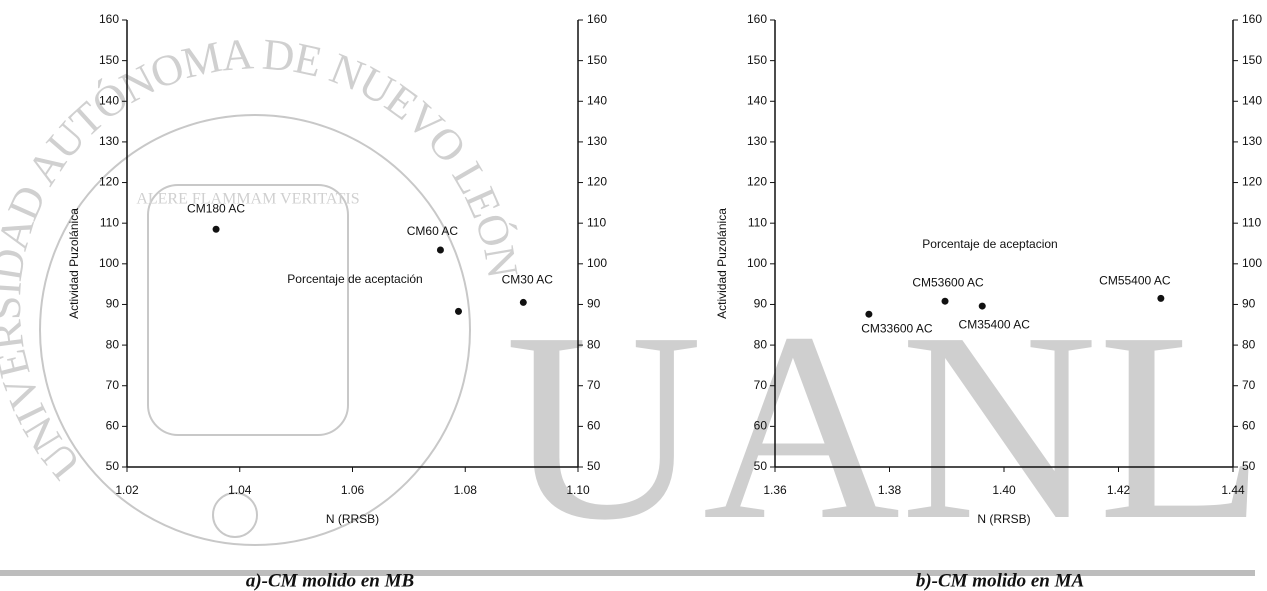 Image resolution: width=1267 pixels, height=591 pixels. I want to click on x-tick-label: 1.04, so click(240, 490).